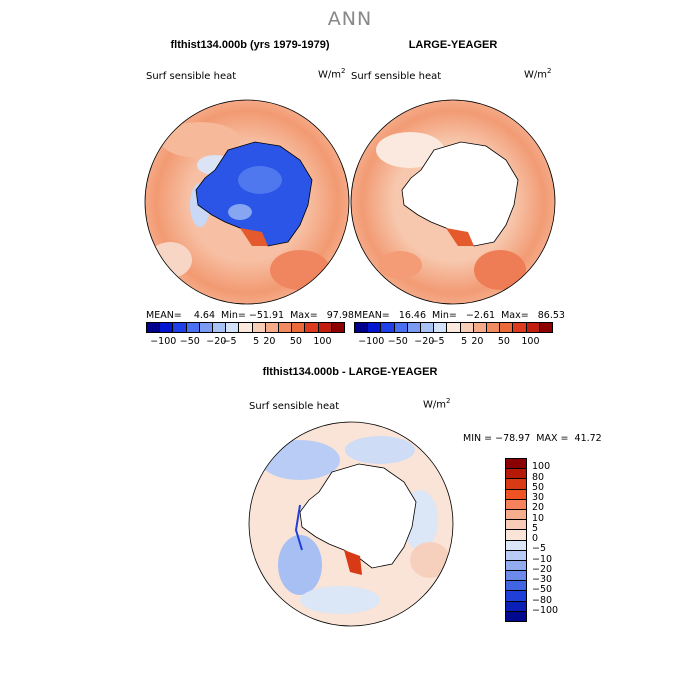  Describe the element at coordinates (538, 518) in the screenshot. I see `colorbar-tick-label: 10` at that location.